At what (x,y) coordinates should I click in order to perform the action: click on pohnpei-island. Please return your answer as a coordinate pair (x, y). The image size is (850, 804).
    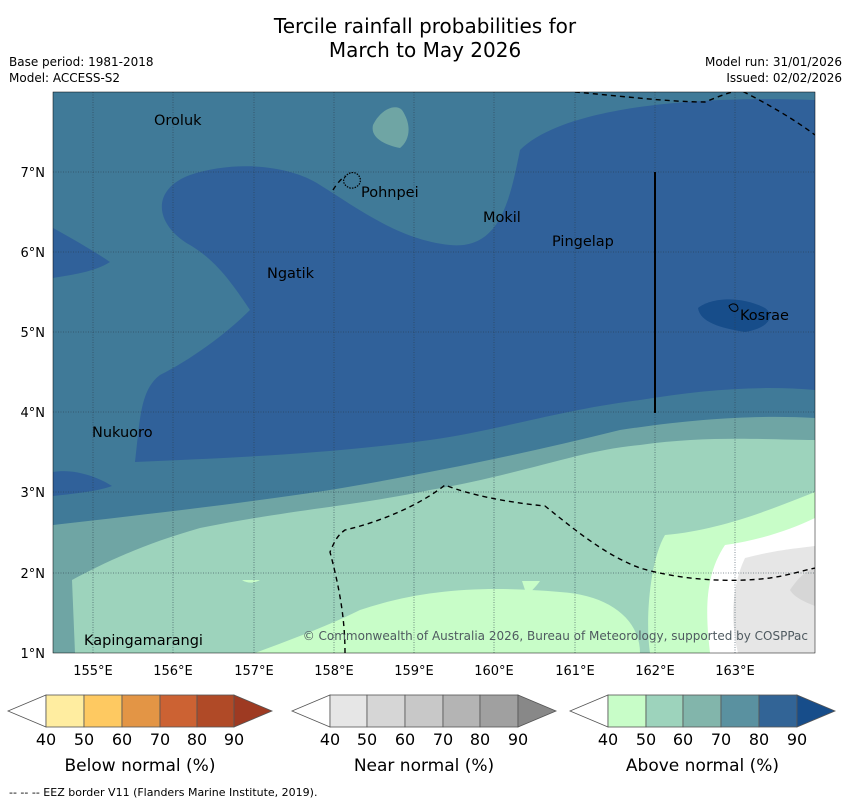
    Looking at the image, I should click on (352, 180).